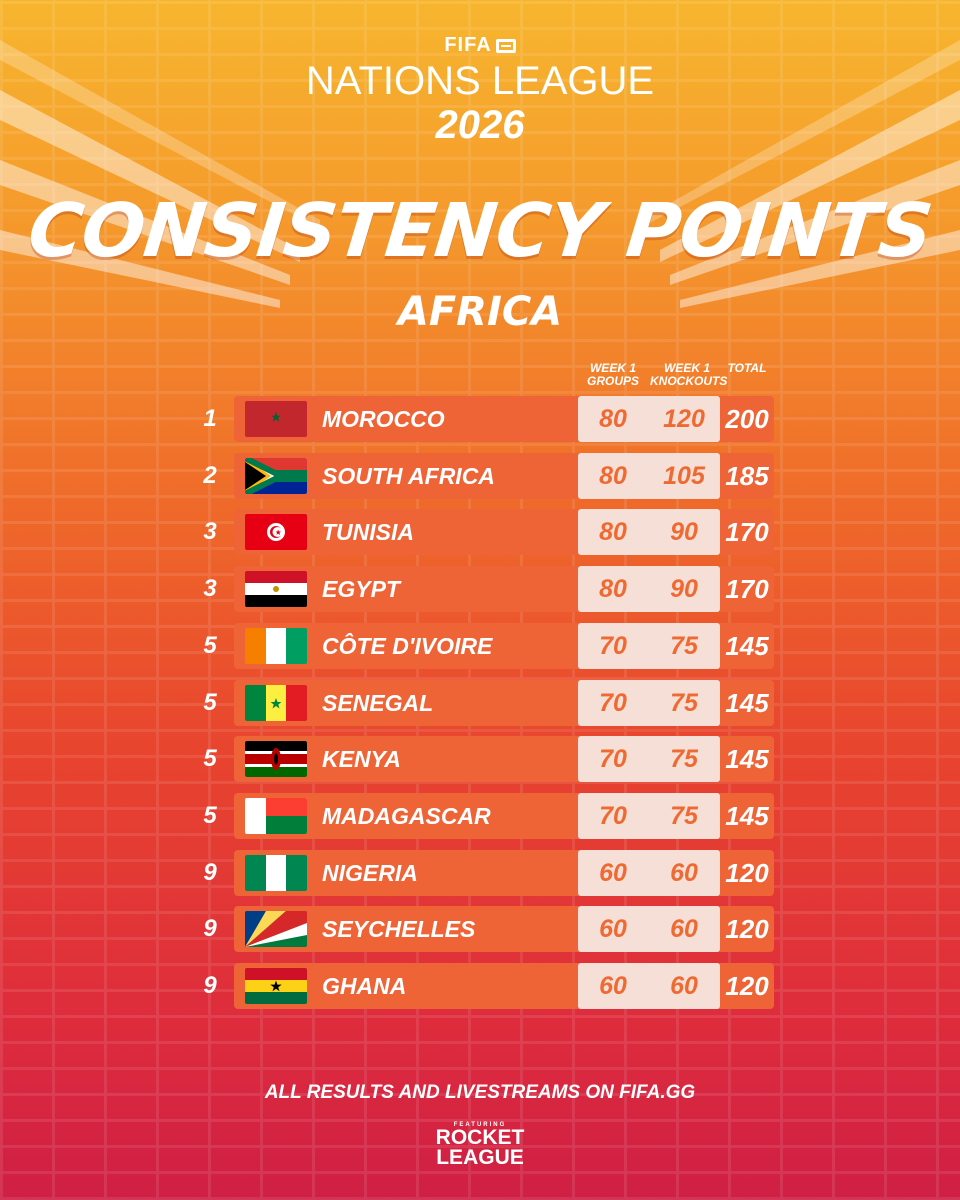  I want to click on knockouts-column-header: WEEK 1 KNOCKOUTS, so click(689, 374).